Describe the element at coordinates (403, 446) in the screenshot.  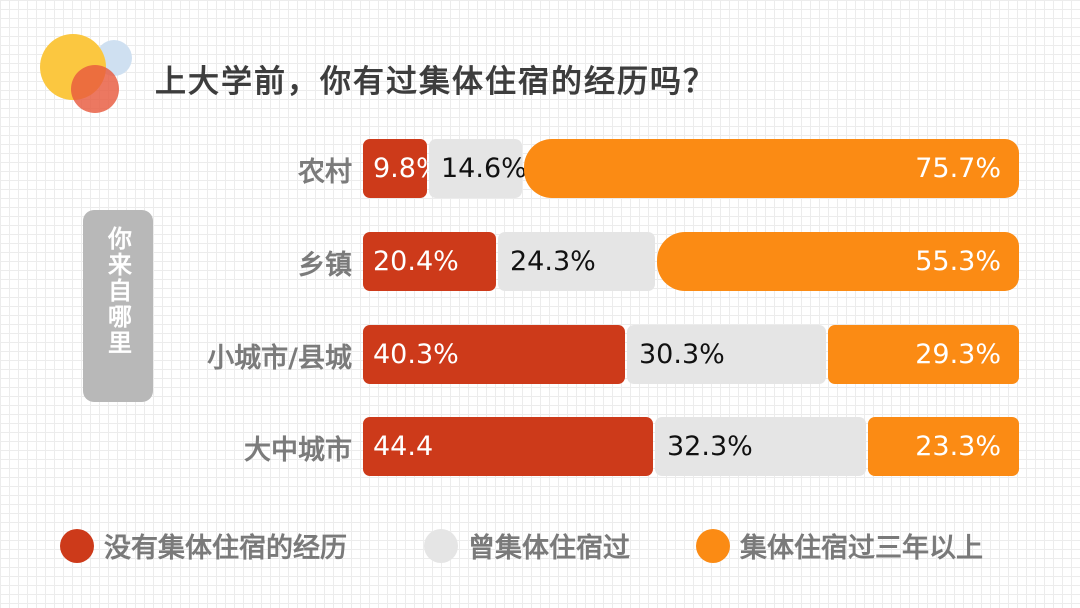
I see `value-label: 44.4` at that location.